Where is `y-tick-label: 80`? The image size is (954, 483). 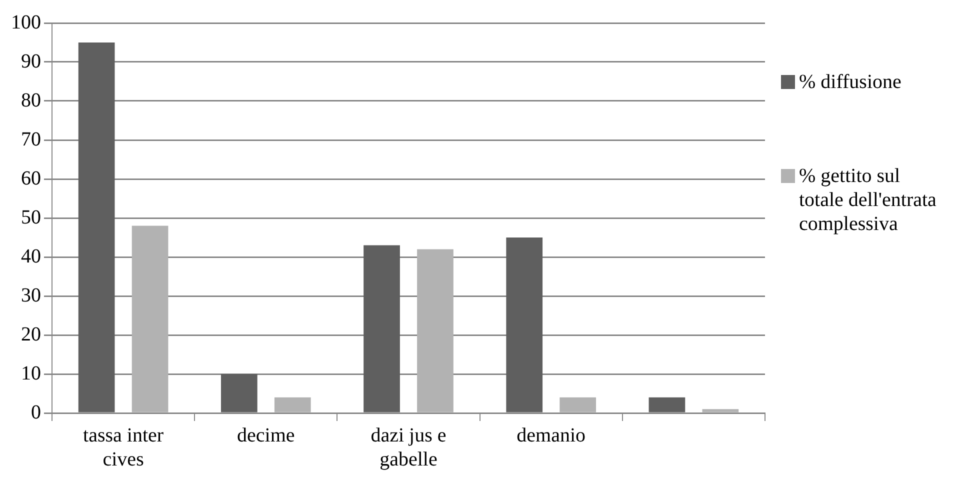 y-tick-label: 80 is located at coordinates (31, 100).